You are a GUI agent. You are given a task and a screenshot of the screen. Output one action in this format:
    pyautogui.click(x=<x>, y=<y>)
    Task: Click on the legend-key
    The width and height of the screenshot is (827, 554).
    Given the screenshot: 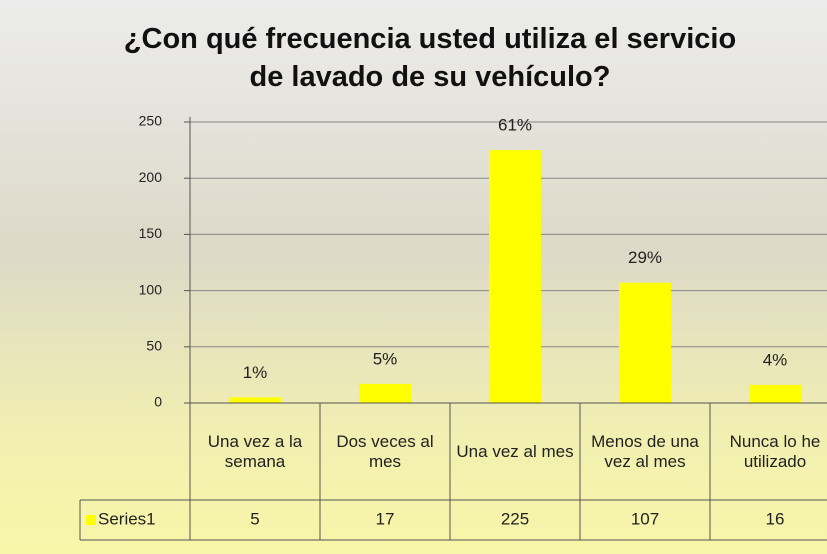 What is the action you would take?
    pyautogui.click(x=91, y=520)
    